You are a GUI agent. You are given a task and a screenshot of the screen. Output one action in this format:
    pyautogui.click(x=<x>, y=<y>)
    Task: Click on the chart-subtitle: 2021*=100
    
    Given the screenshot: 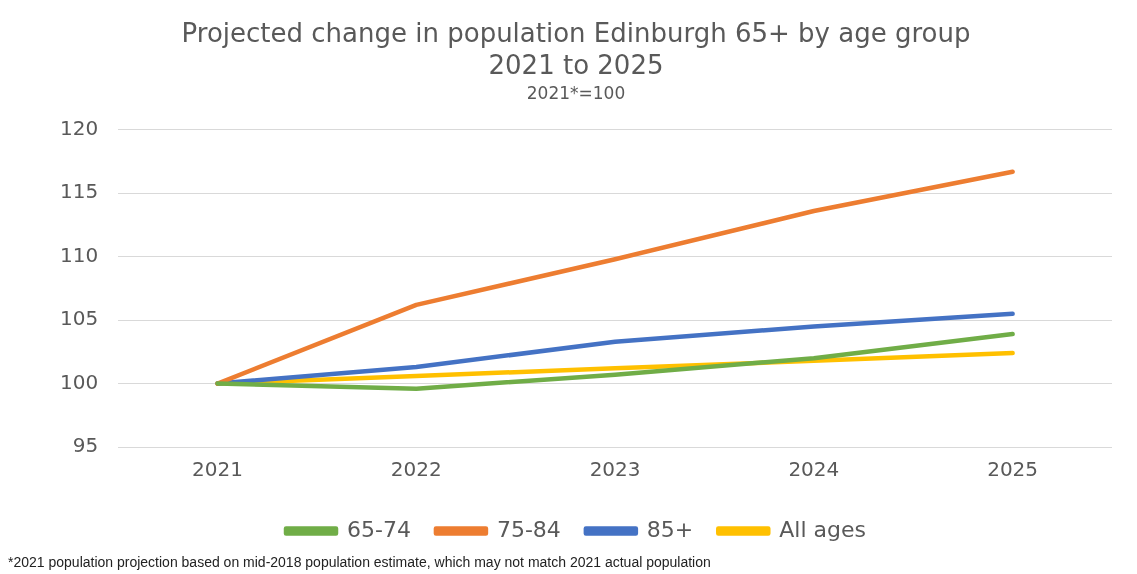 What is the action you would take?
    pyautogui.click(x=576, y=93)
    